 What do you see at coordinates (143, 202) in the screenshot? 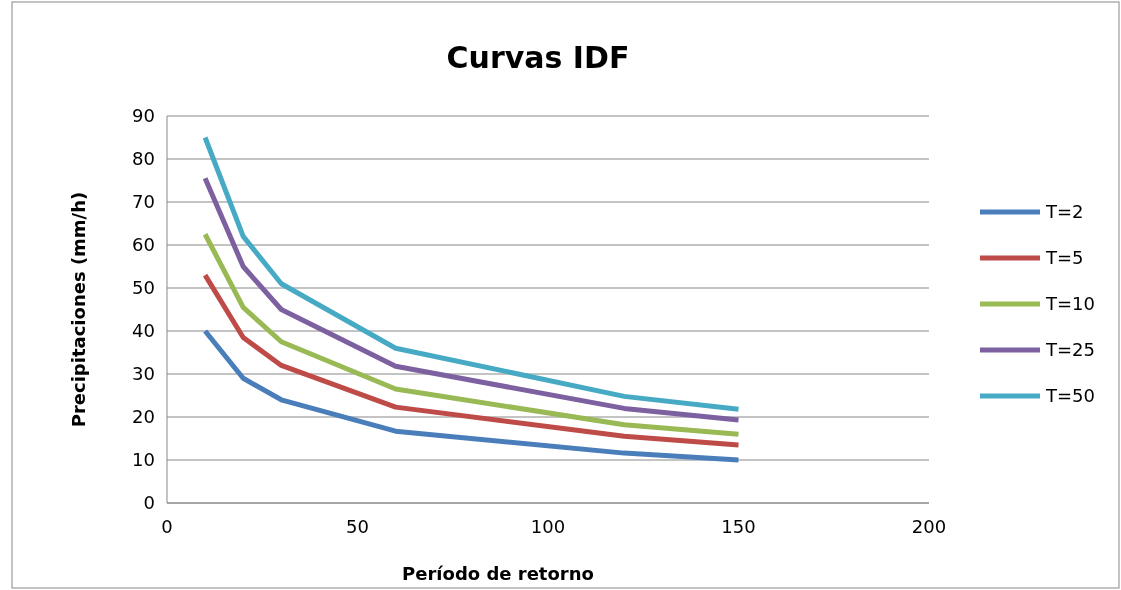
I see `y-tick-label: 70` at bounding box center [143, 202].